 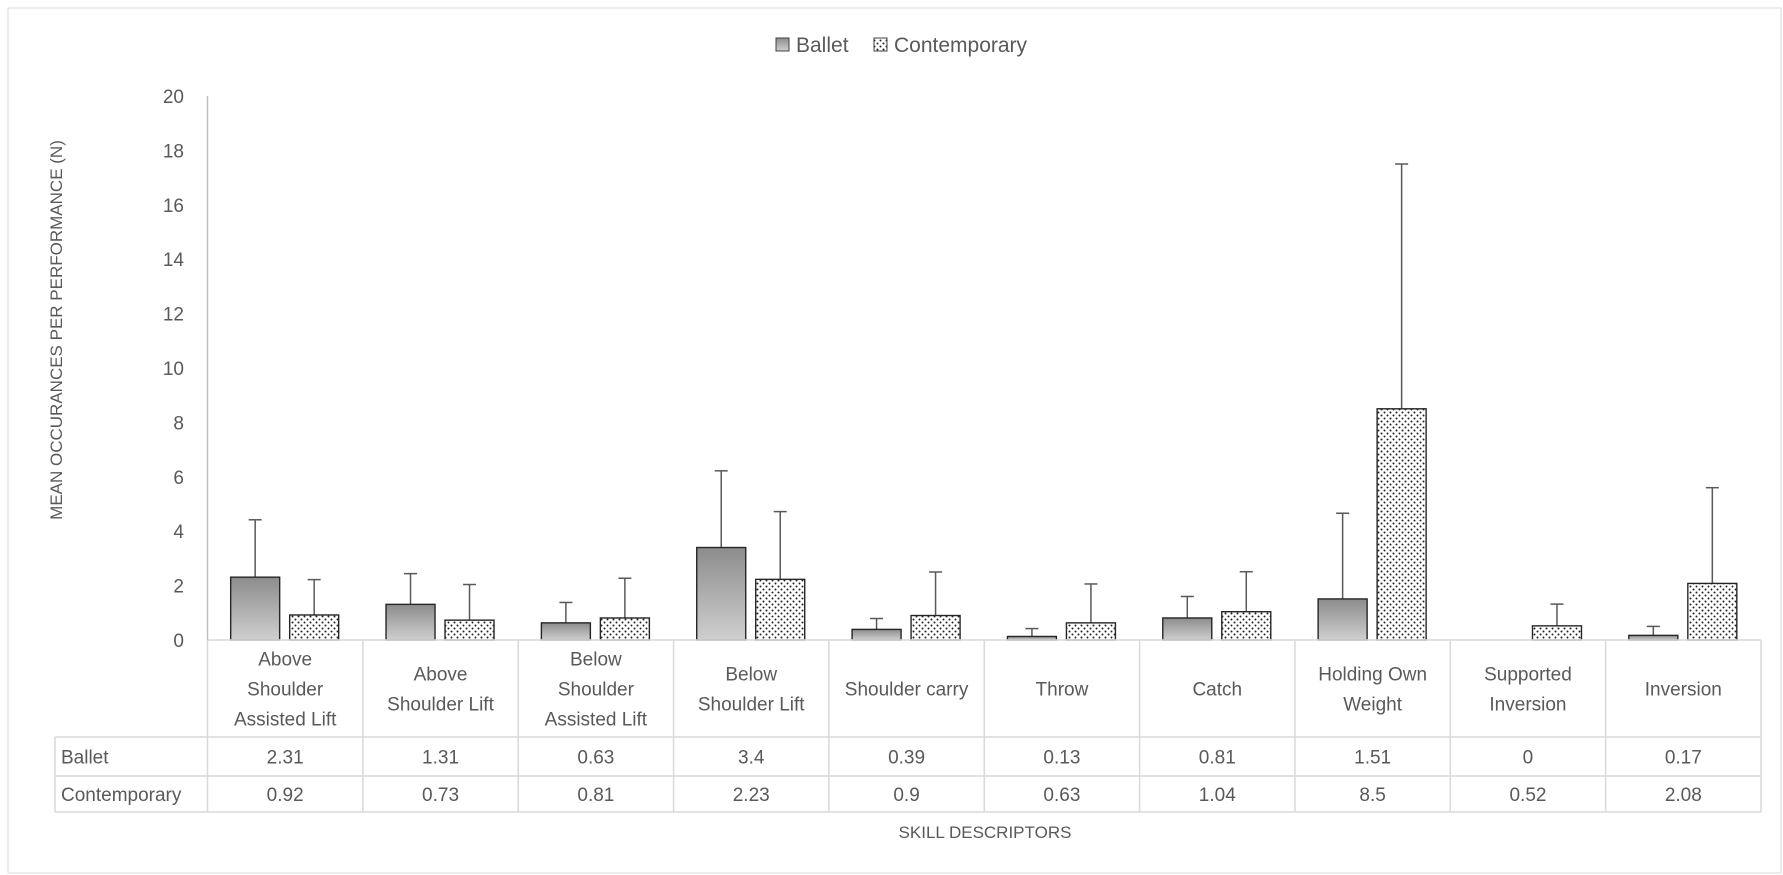 What do you see at coordinates (174, 260) in the screenshot?
I see `y-tick-label: 14` at bounding box center [174, 260].